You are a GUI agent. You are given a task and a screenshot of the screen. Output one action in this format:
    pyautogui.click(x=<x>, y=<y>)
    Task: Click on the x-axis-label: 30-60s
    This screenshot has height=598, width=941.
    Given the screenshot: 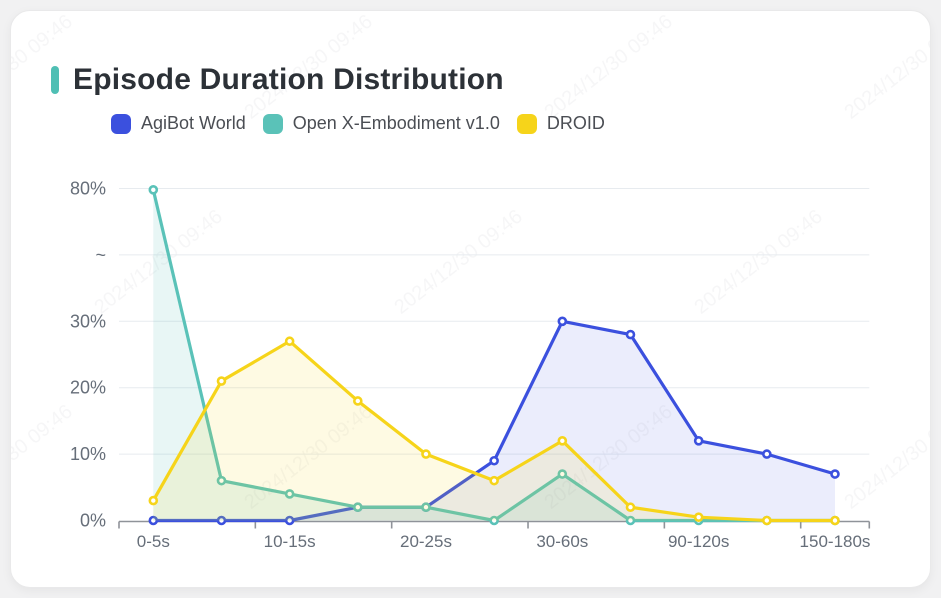 What is the action you would take?
    pyautogui.click(x=562, y=541)
    